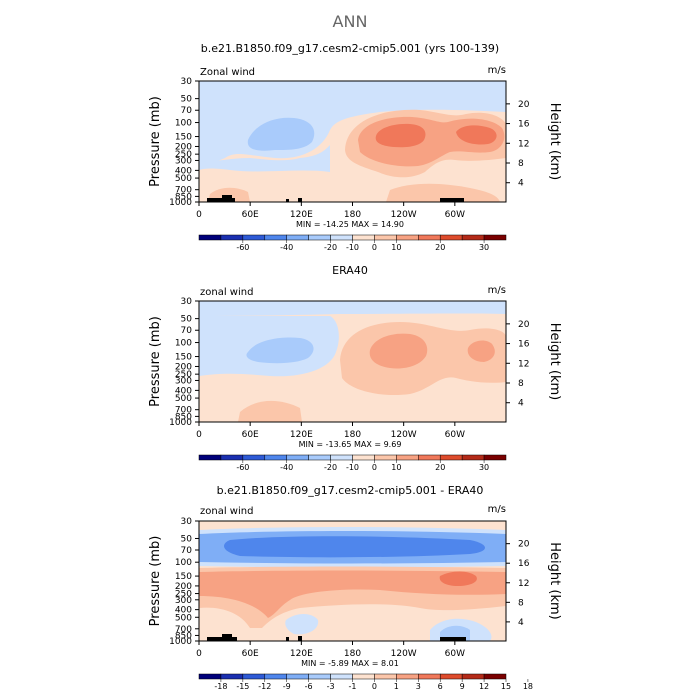 The image size is (700, 700). I want to click on panel-1-ylabel: Pressure (mb), so click(155, 141).